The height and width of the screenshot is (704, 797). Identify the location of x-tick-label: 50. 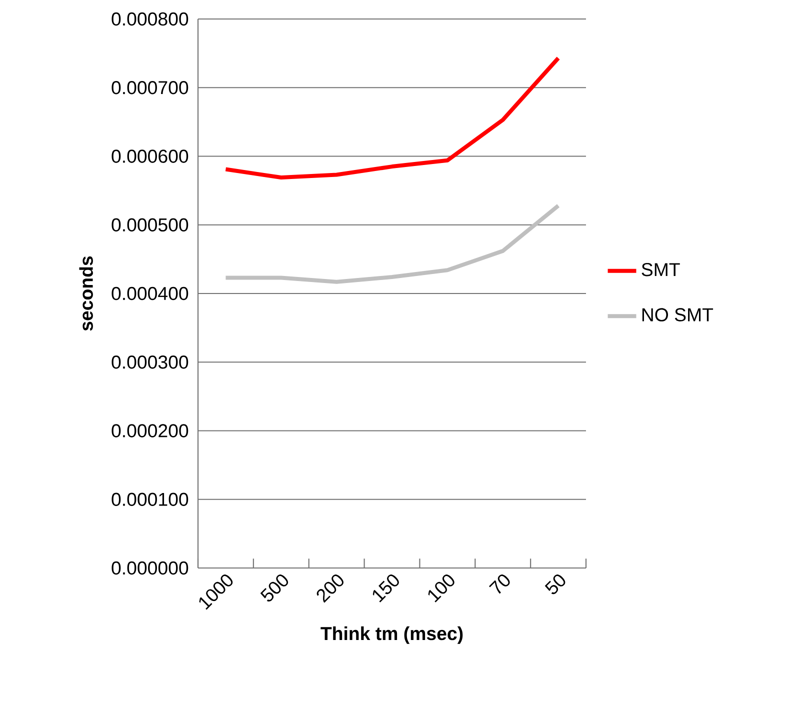
(555, 584).